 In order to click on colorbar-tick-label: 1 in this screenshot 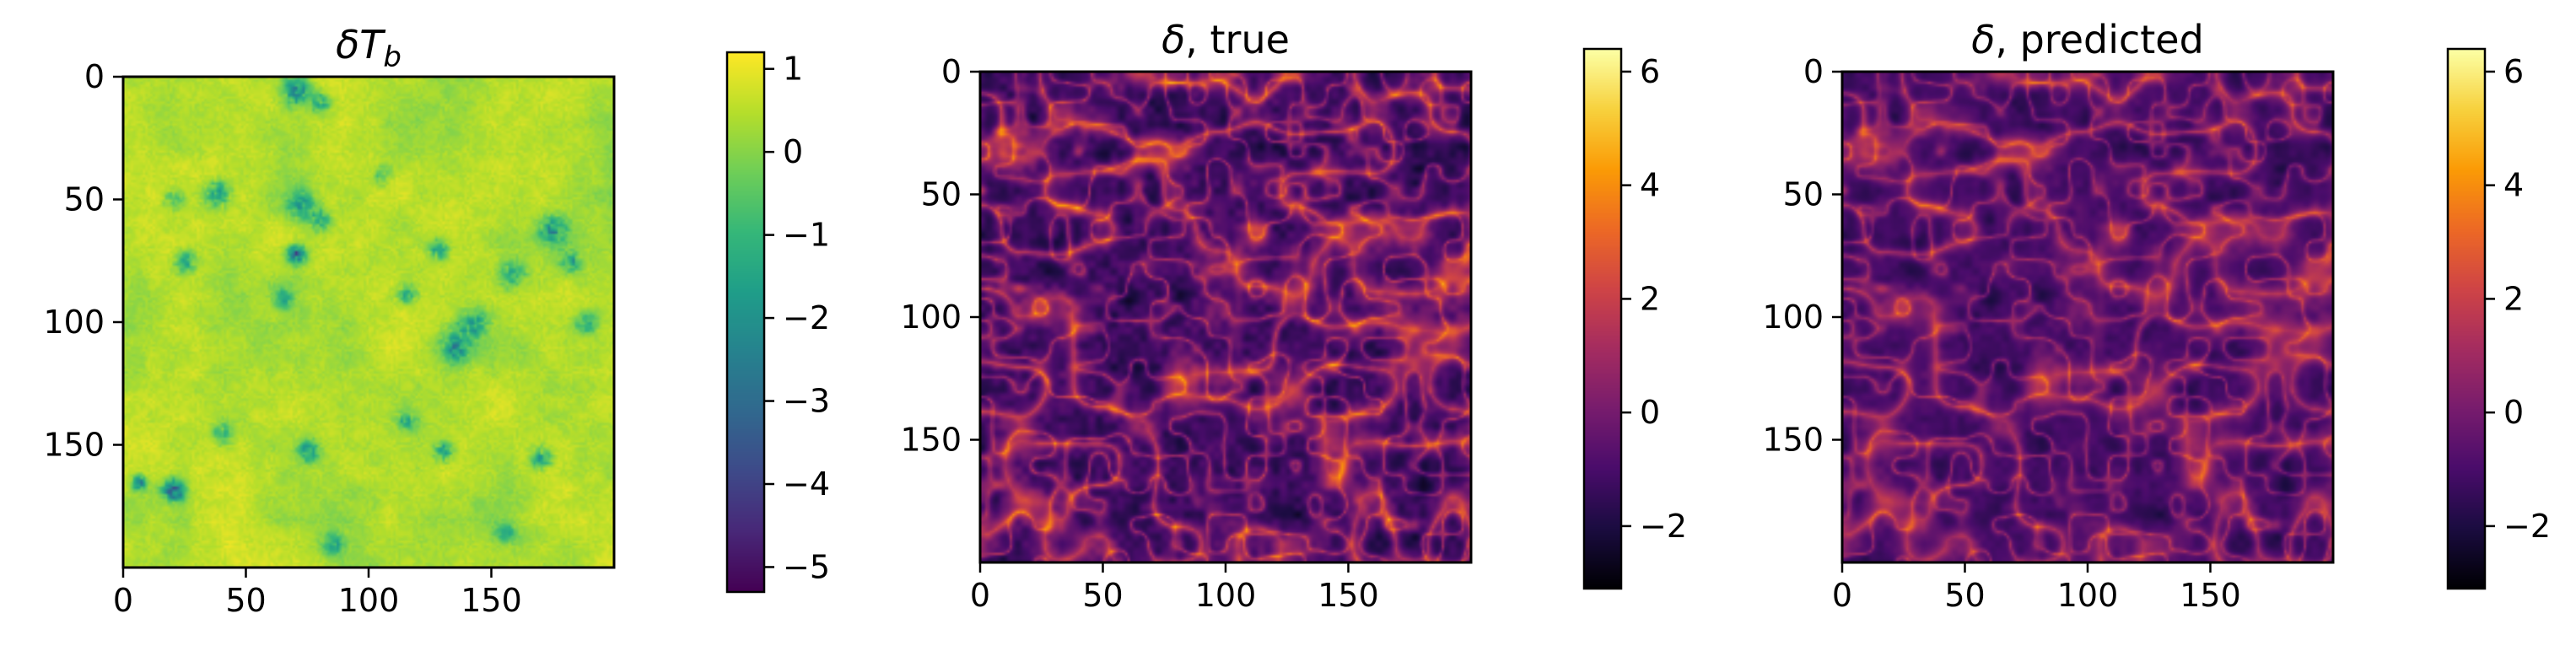, I will do `click(793, 69)`.